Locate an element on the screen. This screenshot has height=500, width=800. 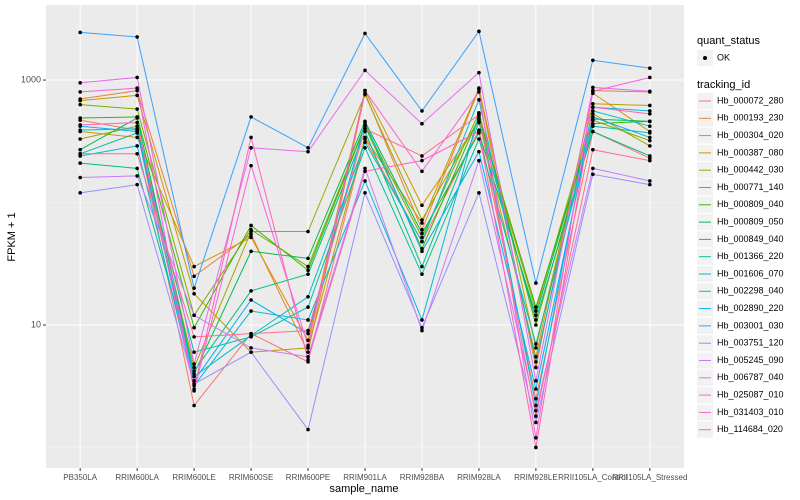
x-tick-label: RRIM928LE is located at coordinates (536, 477).